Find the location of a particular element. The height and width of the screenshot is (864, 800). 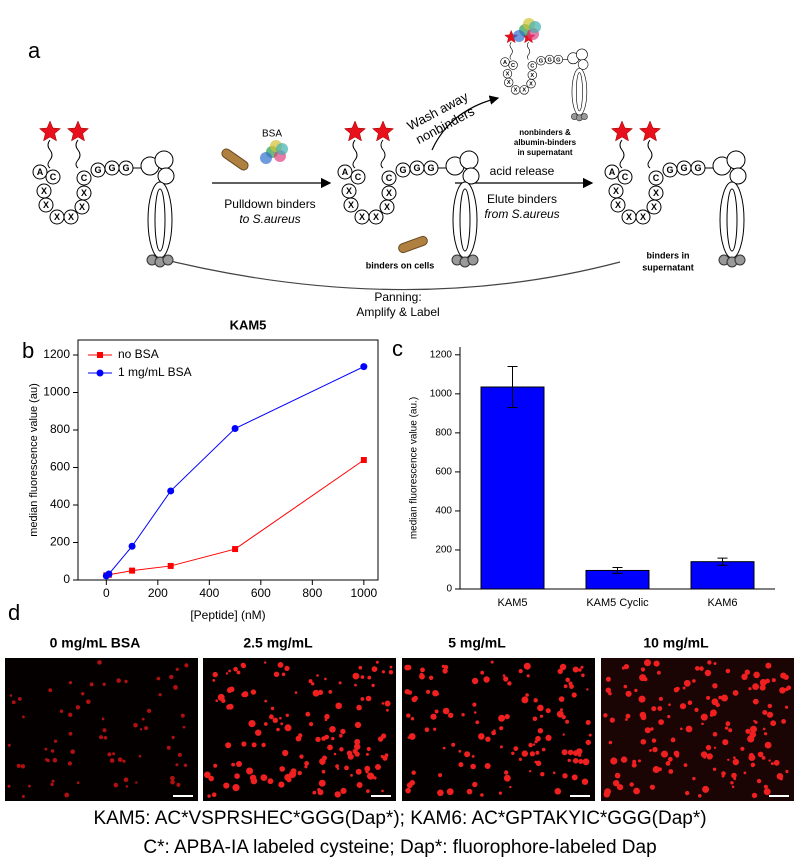

x-tick-label: 600 is located at coordinates (261, 593).